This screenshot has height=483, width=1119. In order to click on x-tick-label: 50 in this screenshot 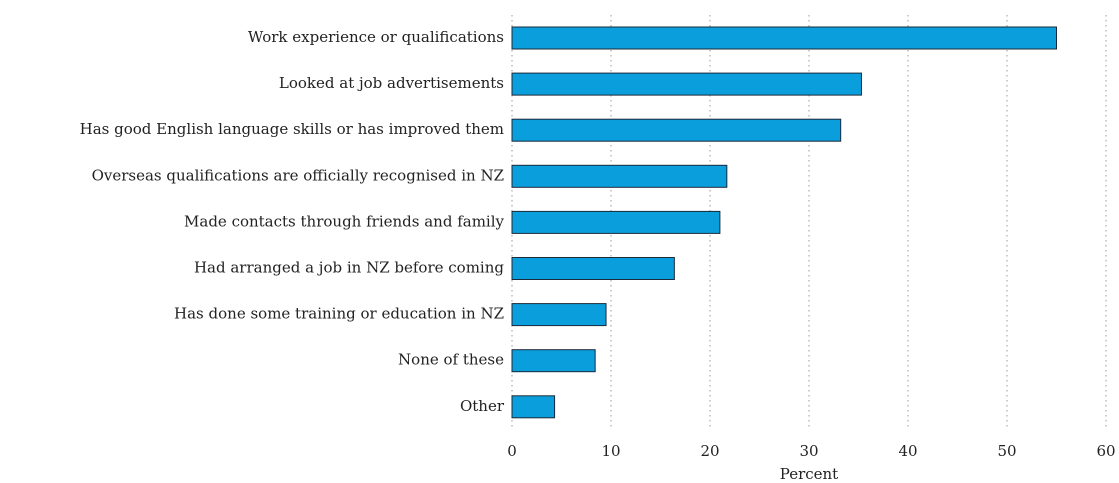, I will do `click(1006, 451)`.